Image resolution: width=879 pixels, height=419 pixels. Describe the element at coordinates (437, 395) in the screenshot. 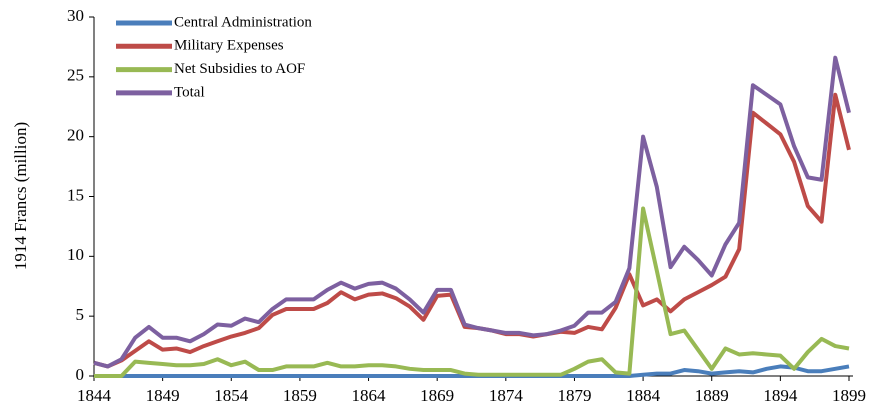

I see `x-tick-label: 1869` at that location.